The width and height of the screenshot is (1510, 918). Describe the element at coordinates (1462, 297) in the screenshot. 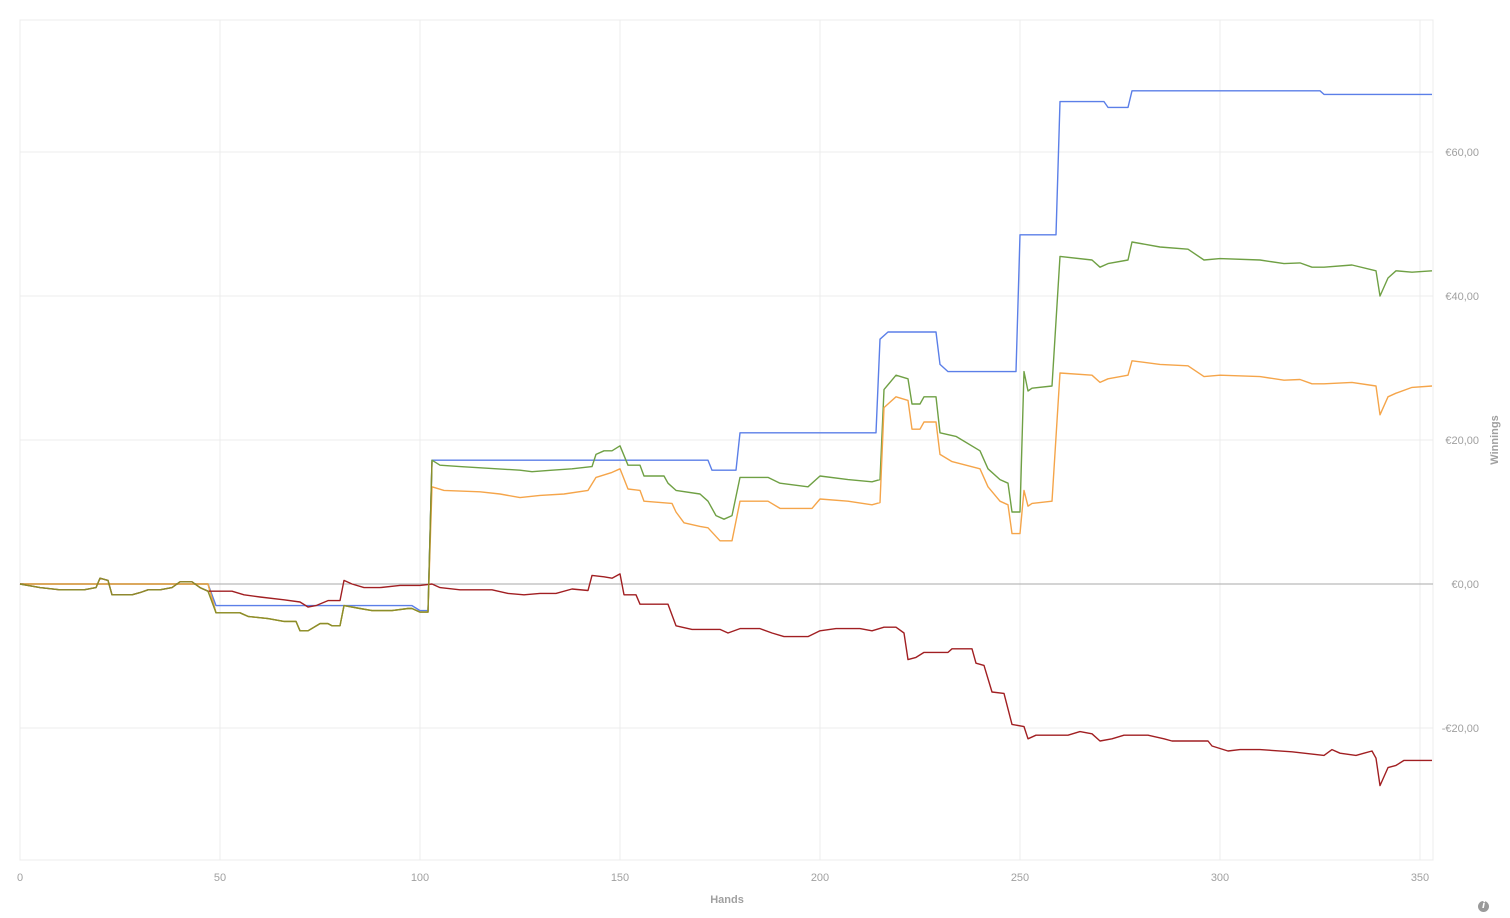

I see `y-tick-label: €40,00` at that location.